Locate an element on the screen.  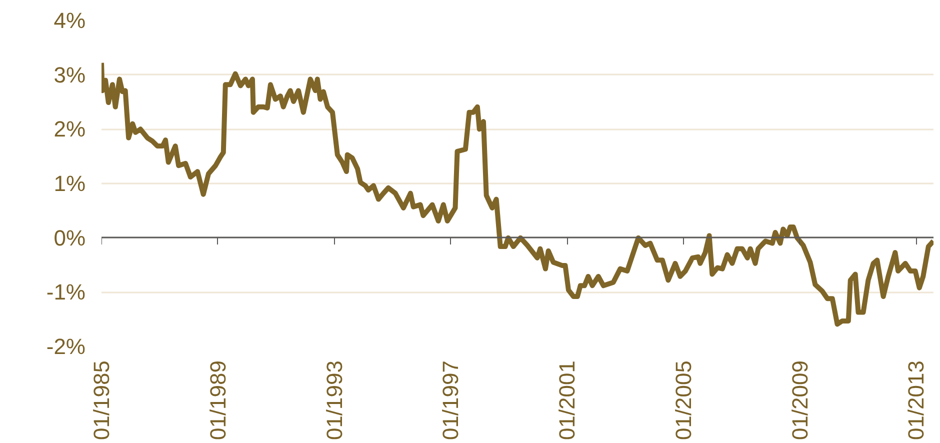
x-tick-label: 01/2009 is located at coordinates (799, 400).